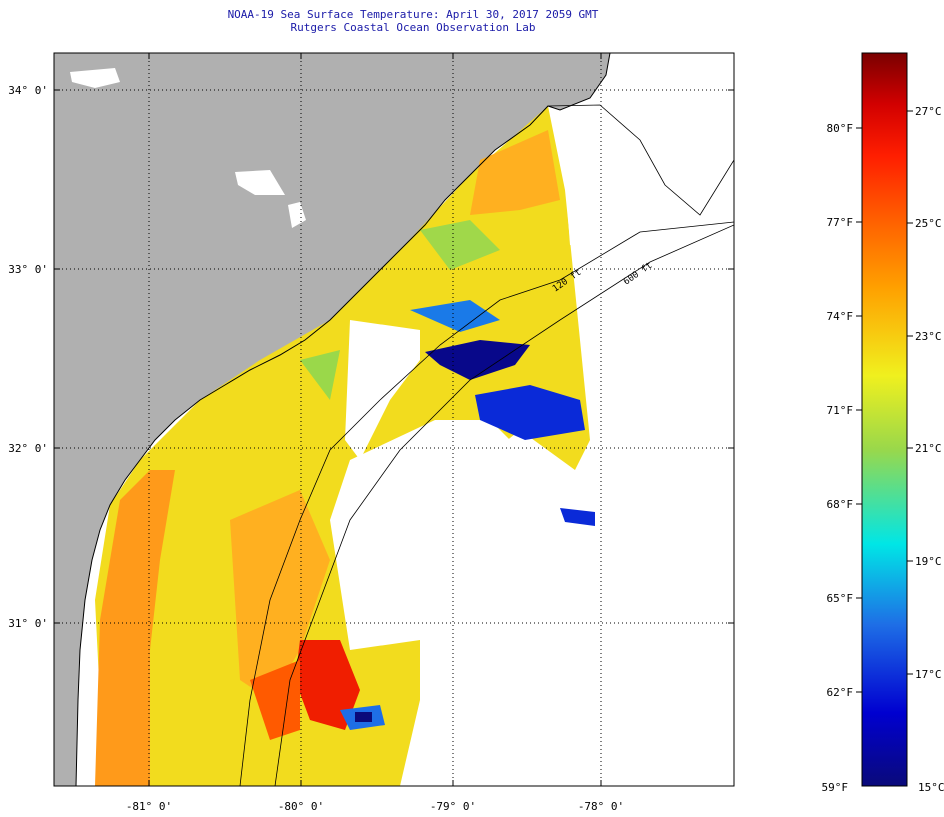 The image size is (944, 817). Describe the element at coordinates (28, 448) in the screenshot. I see `lat-label: 32° 0'` at that location.